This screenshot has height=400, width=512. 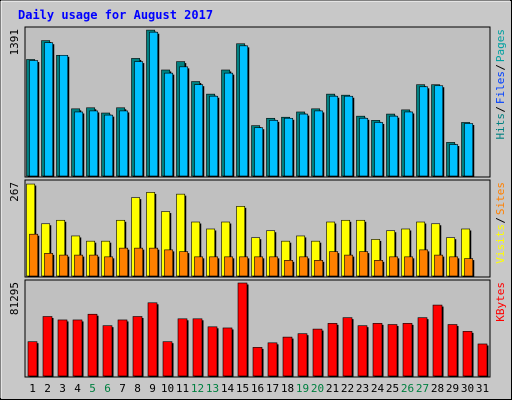 What do you see at coordinates (452, 388) in the screenshot?
I see `x-tick-label: 29` at bounding box center [452, 388].